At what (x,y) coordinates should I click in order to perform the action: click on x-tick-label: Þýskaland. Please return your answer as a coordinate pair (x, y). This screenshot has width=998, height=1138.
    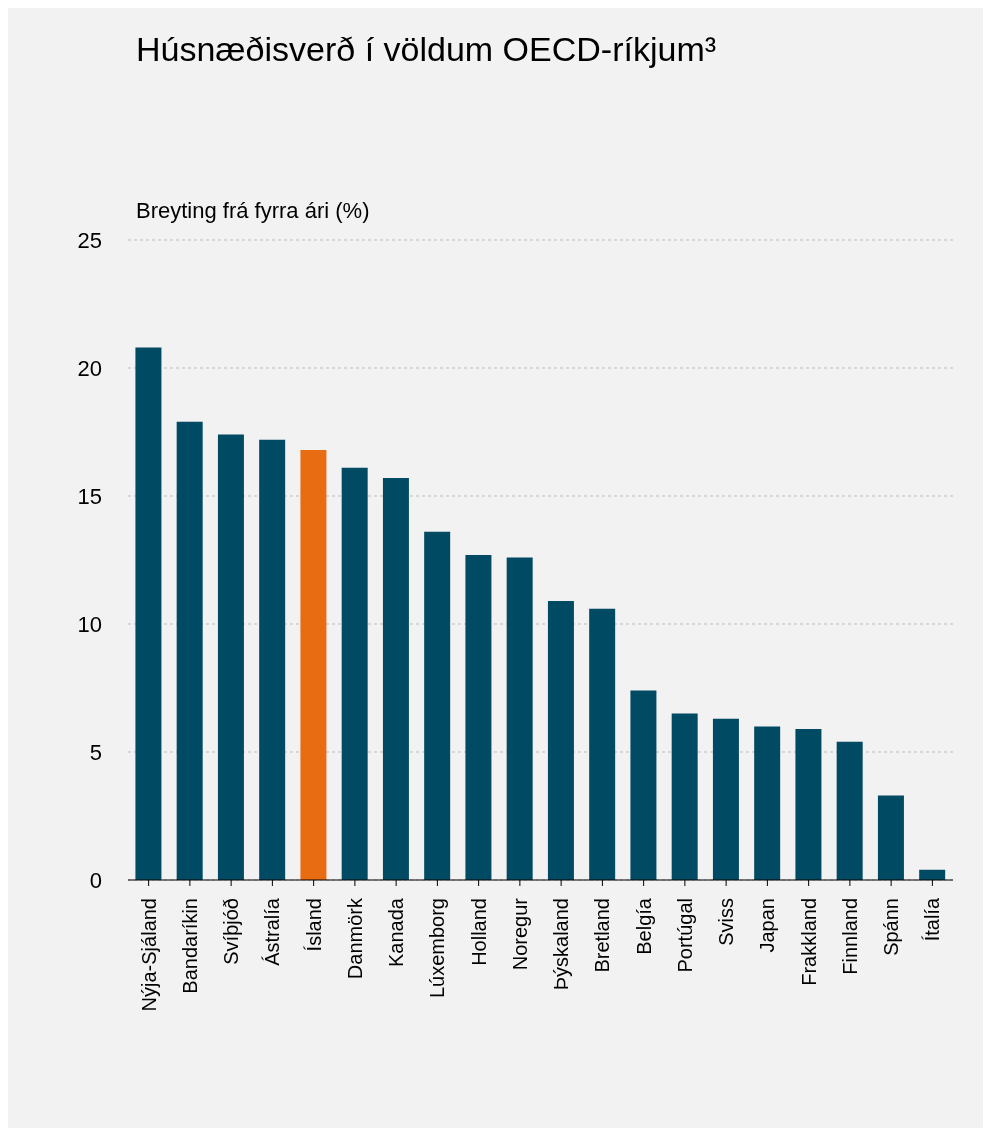
    Looking at the image, I should click on (561, 944).